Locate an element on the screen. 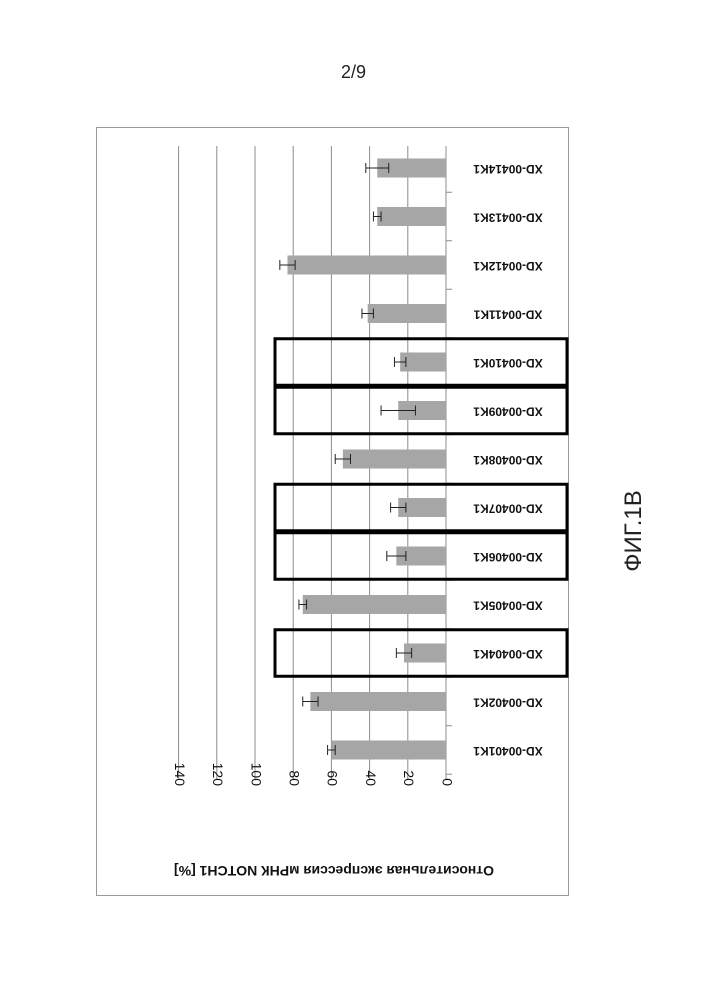  bar-XD-00411K1 is located at coordinates (407, 313).